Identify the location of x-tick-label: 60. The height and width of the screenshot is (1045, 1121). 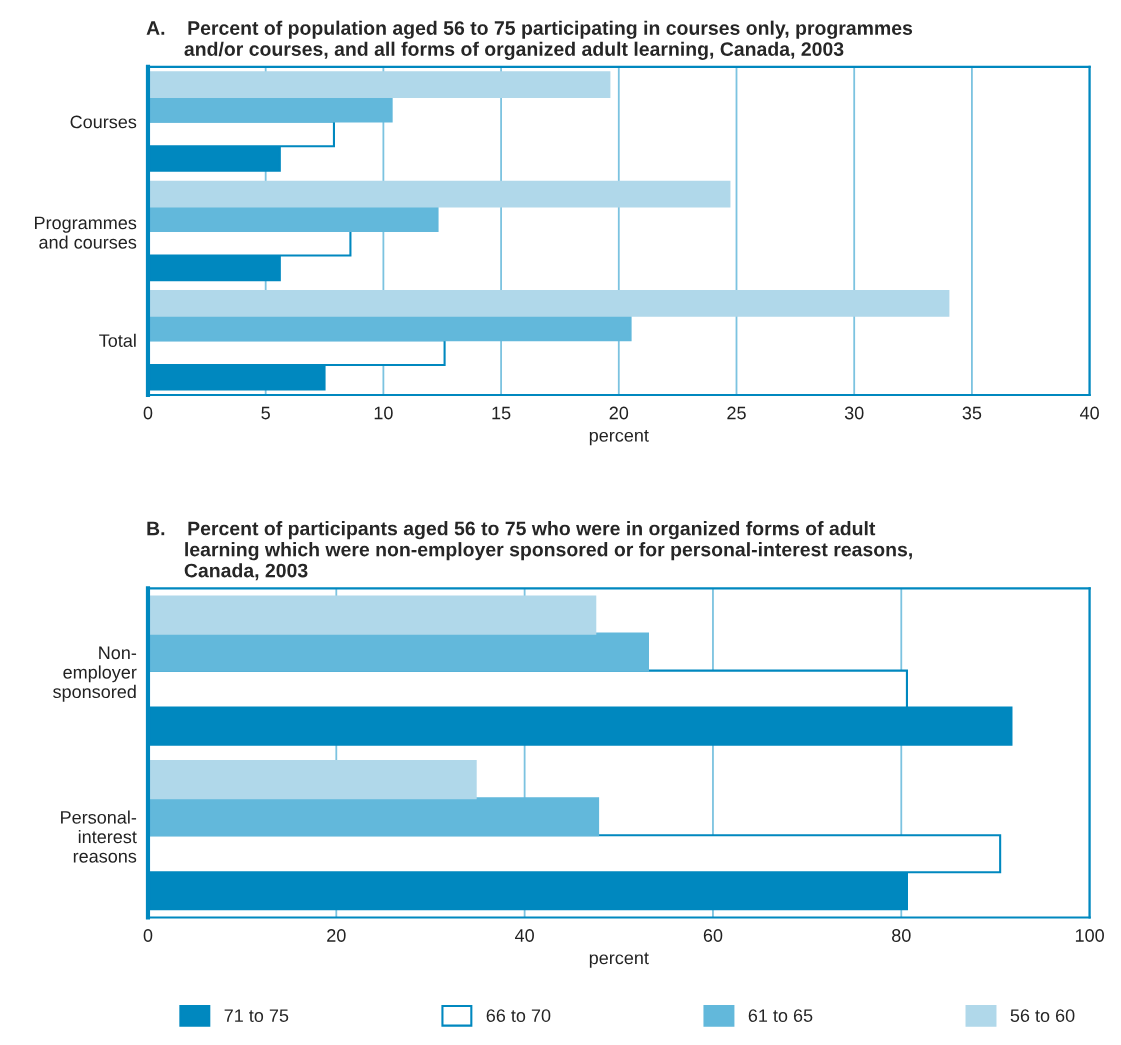
(713, 935).